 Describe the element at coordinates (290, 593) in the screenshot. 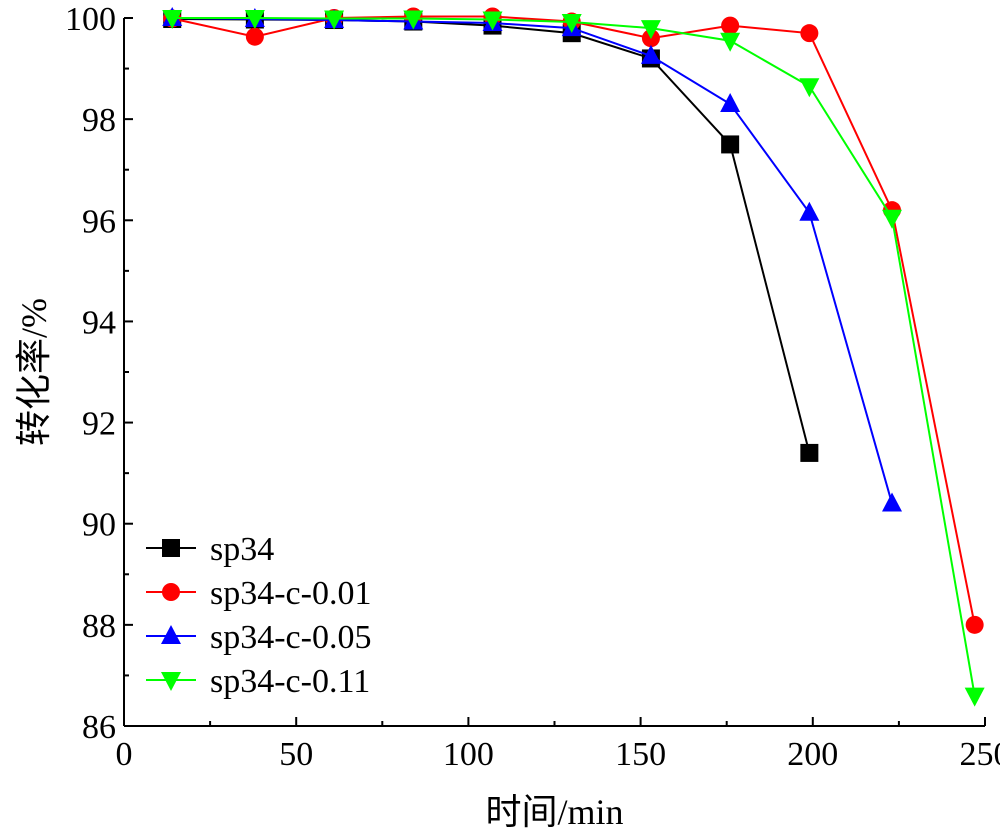

I see `legend-label: sp34-c-0.01` at that location.